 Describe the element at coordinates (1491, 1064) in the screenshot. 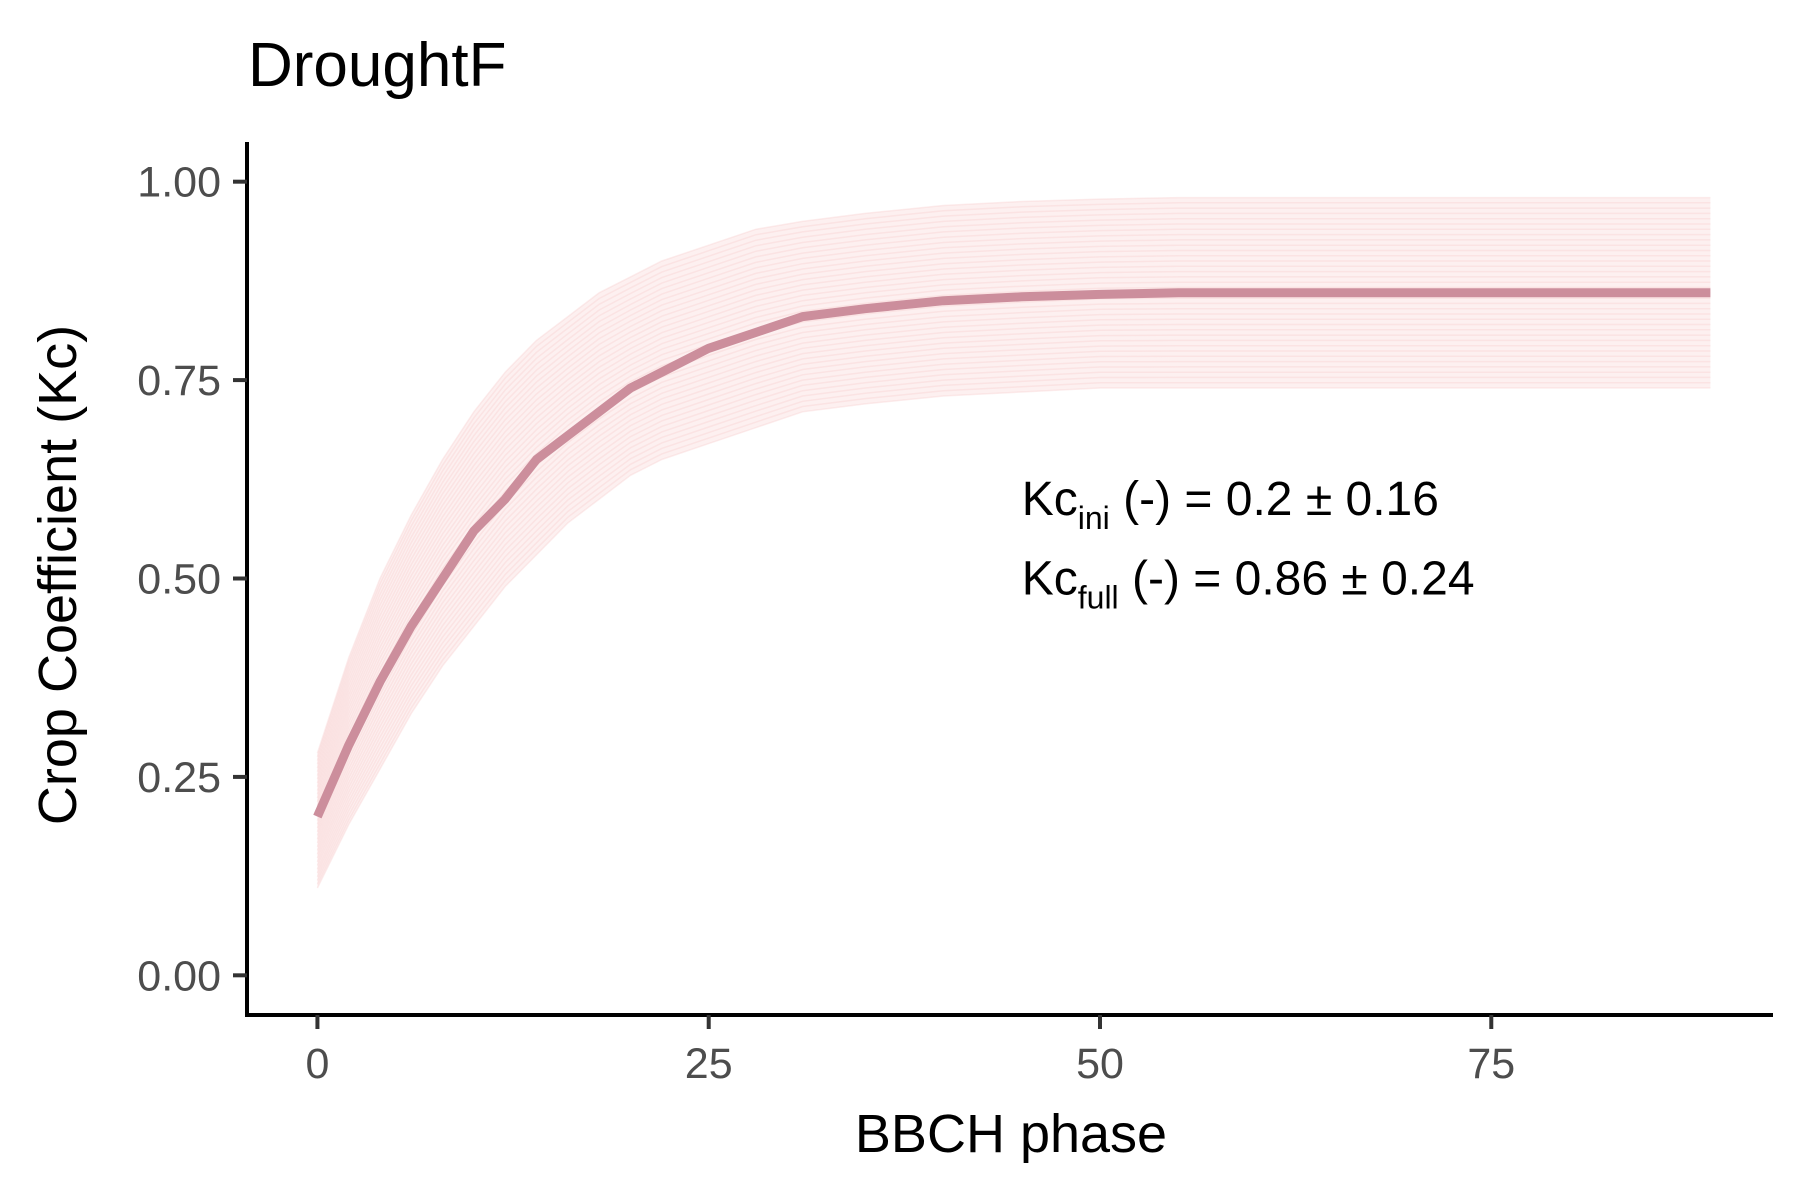

I see `x-tick-label: 75` at that location.